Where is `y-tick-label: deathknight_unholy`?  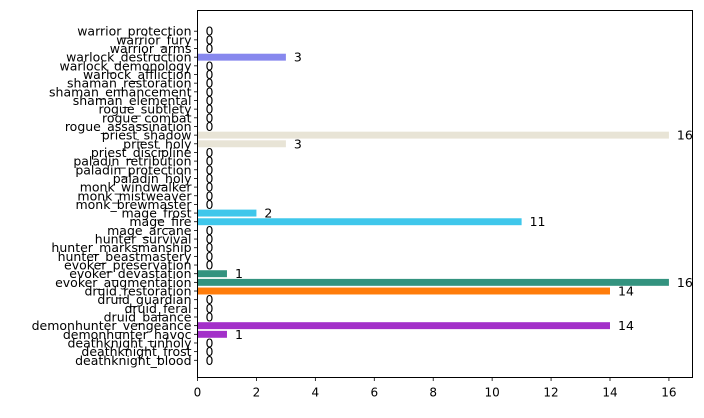 y-tick-label: deathknight_unholy is located at coordinates (129, 342).